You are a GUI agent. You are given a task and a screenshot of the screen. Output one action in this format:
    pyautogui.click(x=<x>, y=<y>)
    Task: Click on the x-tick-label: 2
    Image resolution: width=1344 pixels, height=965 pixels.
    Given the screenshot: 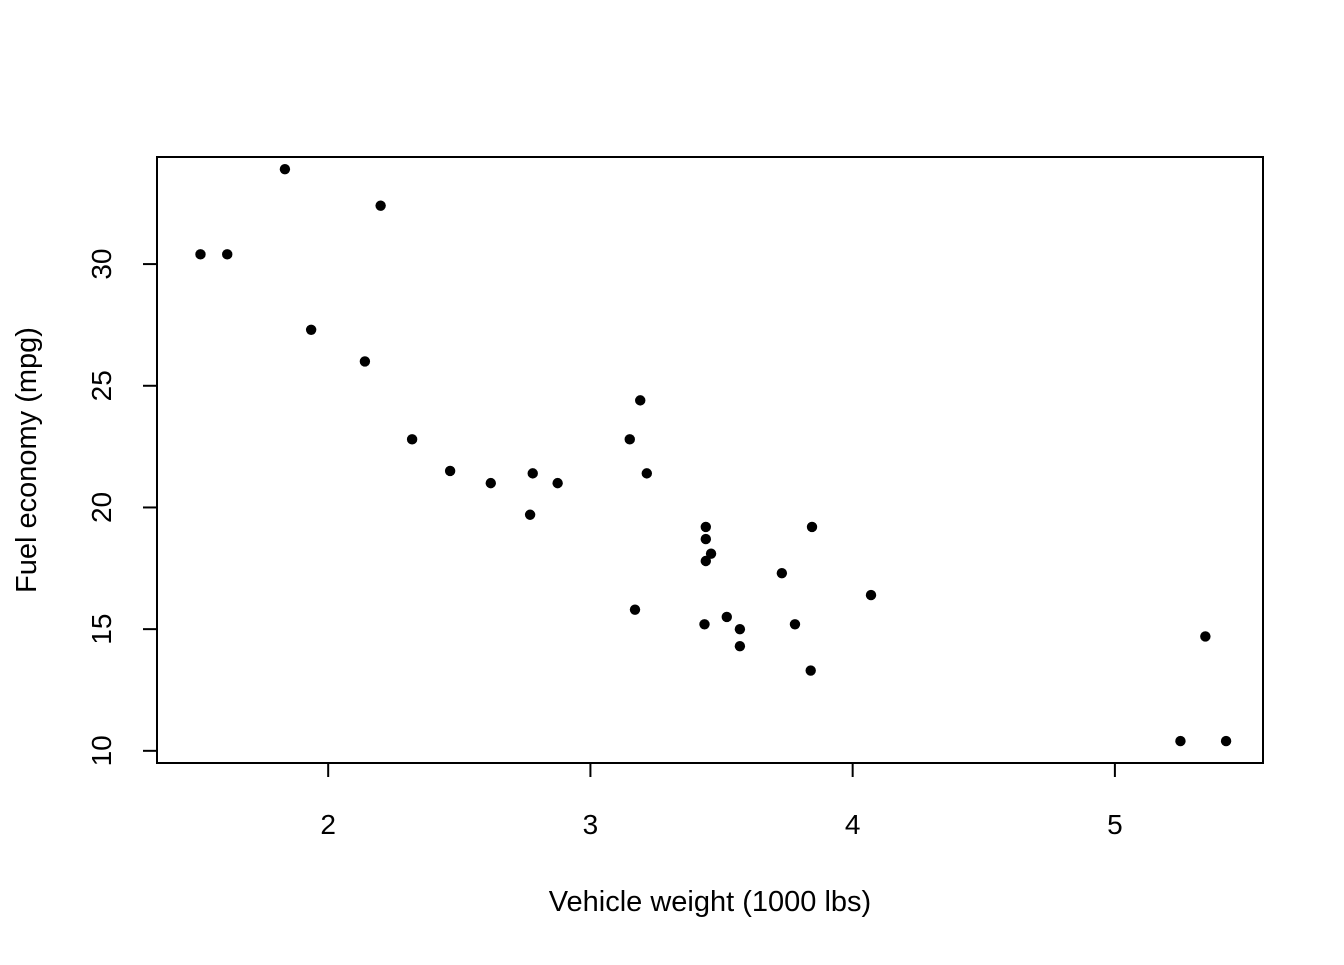 What is the action you would take?
    pyautogui.click(x=328, y=824)
    